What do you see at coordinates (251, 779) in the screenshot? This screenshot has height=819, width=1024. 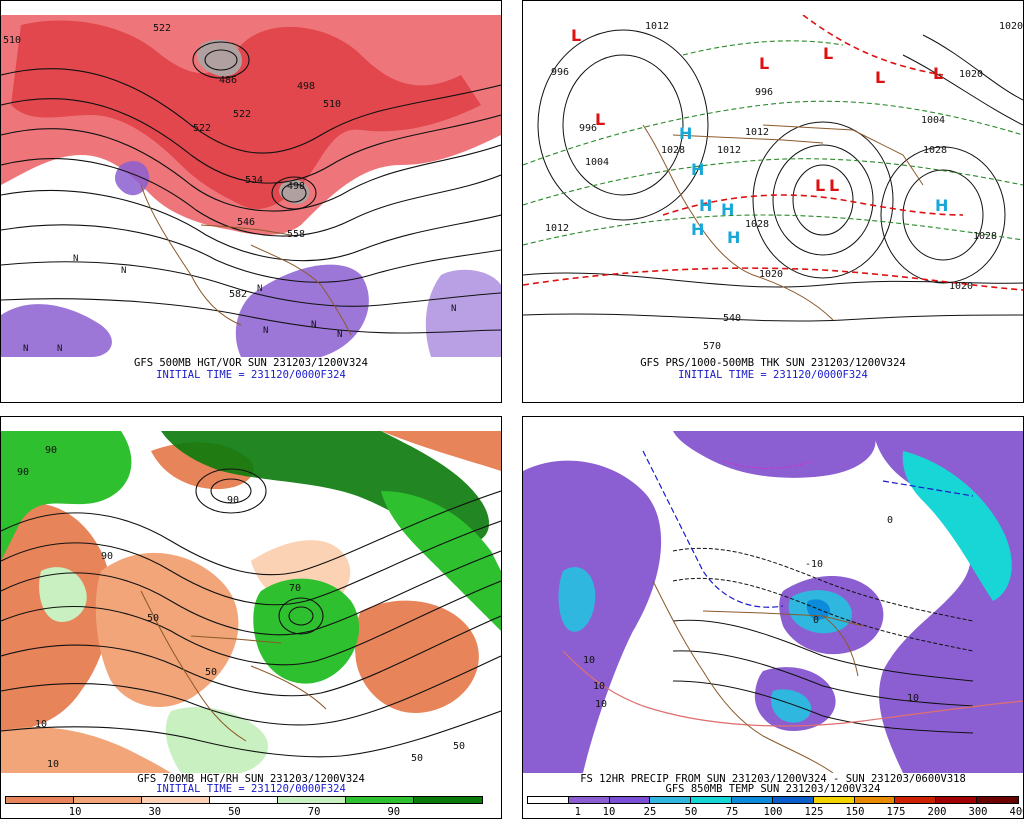 I see `panel-caption: GFS 700MB HGT/RH SUN 231203/1200V324` at bounding box center [251, 779].